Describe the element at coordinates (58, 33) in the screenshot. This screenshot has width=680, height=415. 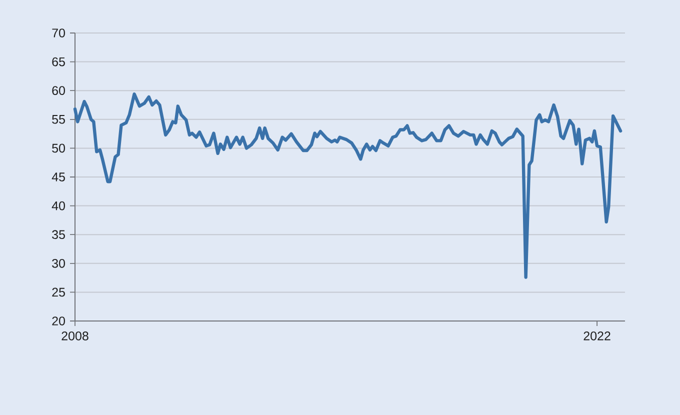
I see `y-tick-label: 70` at that location.